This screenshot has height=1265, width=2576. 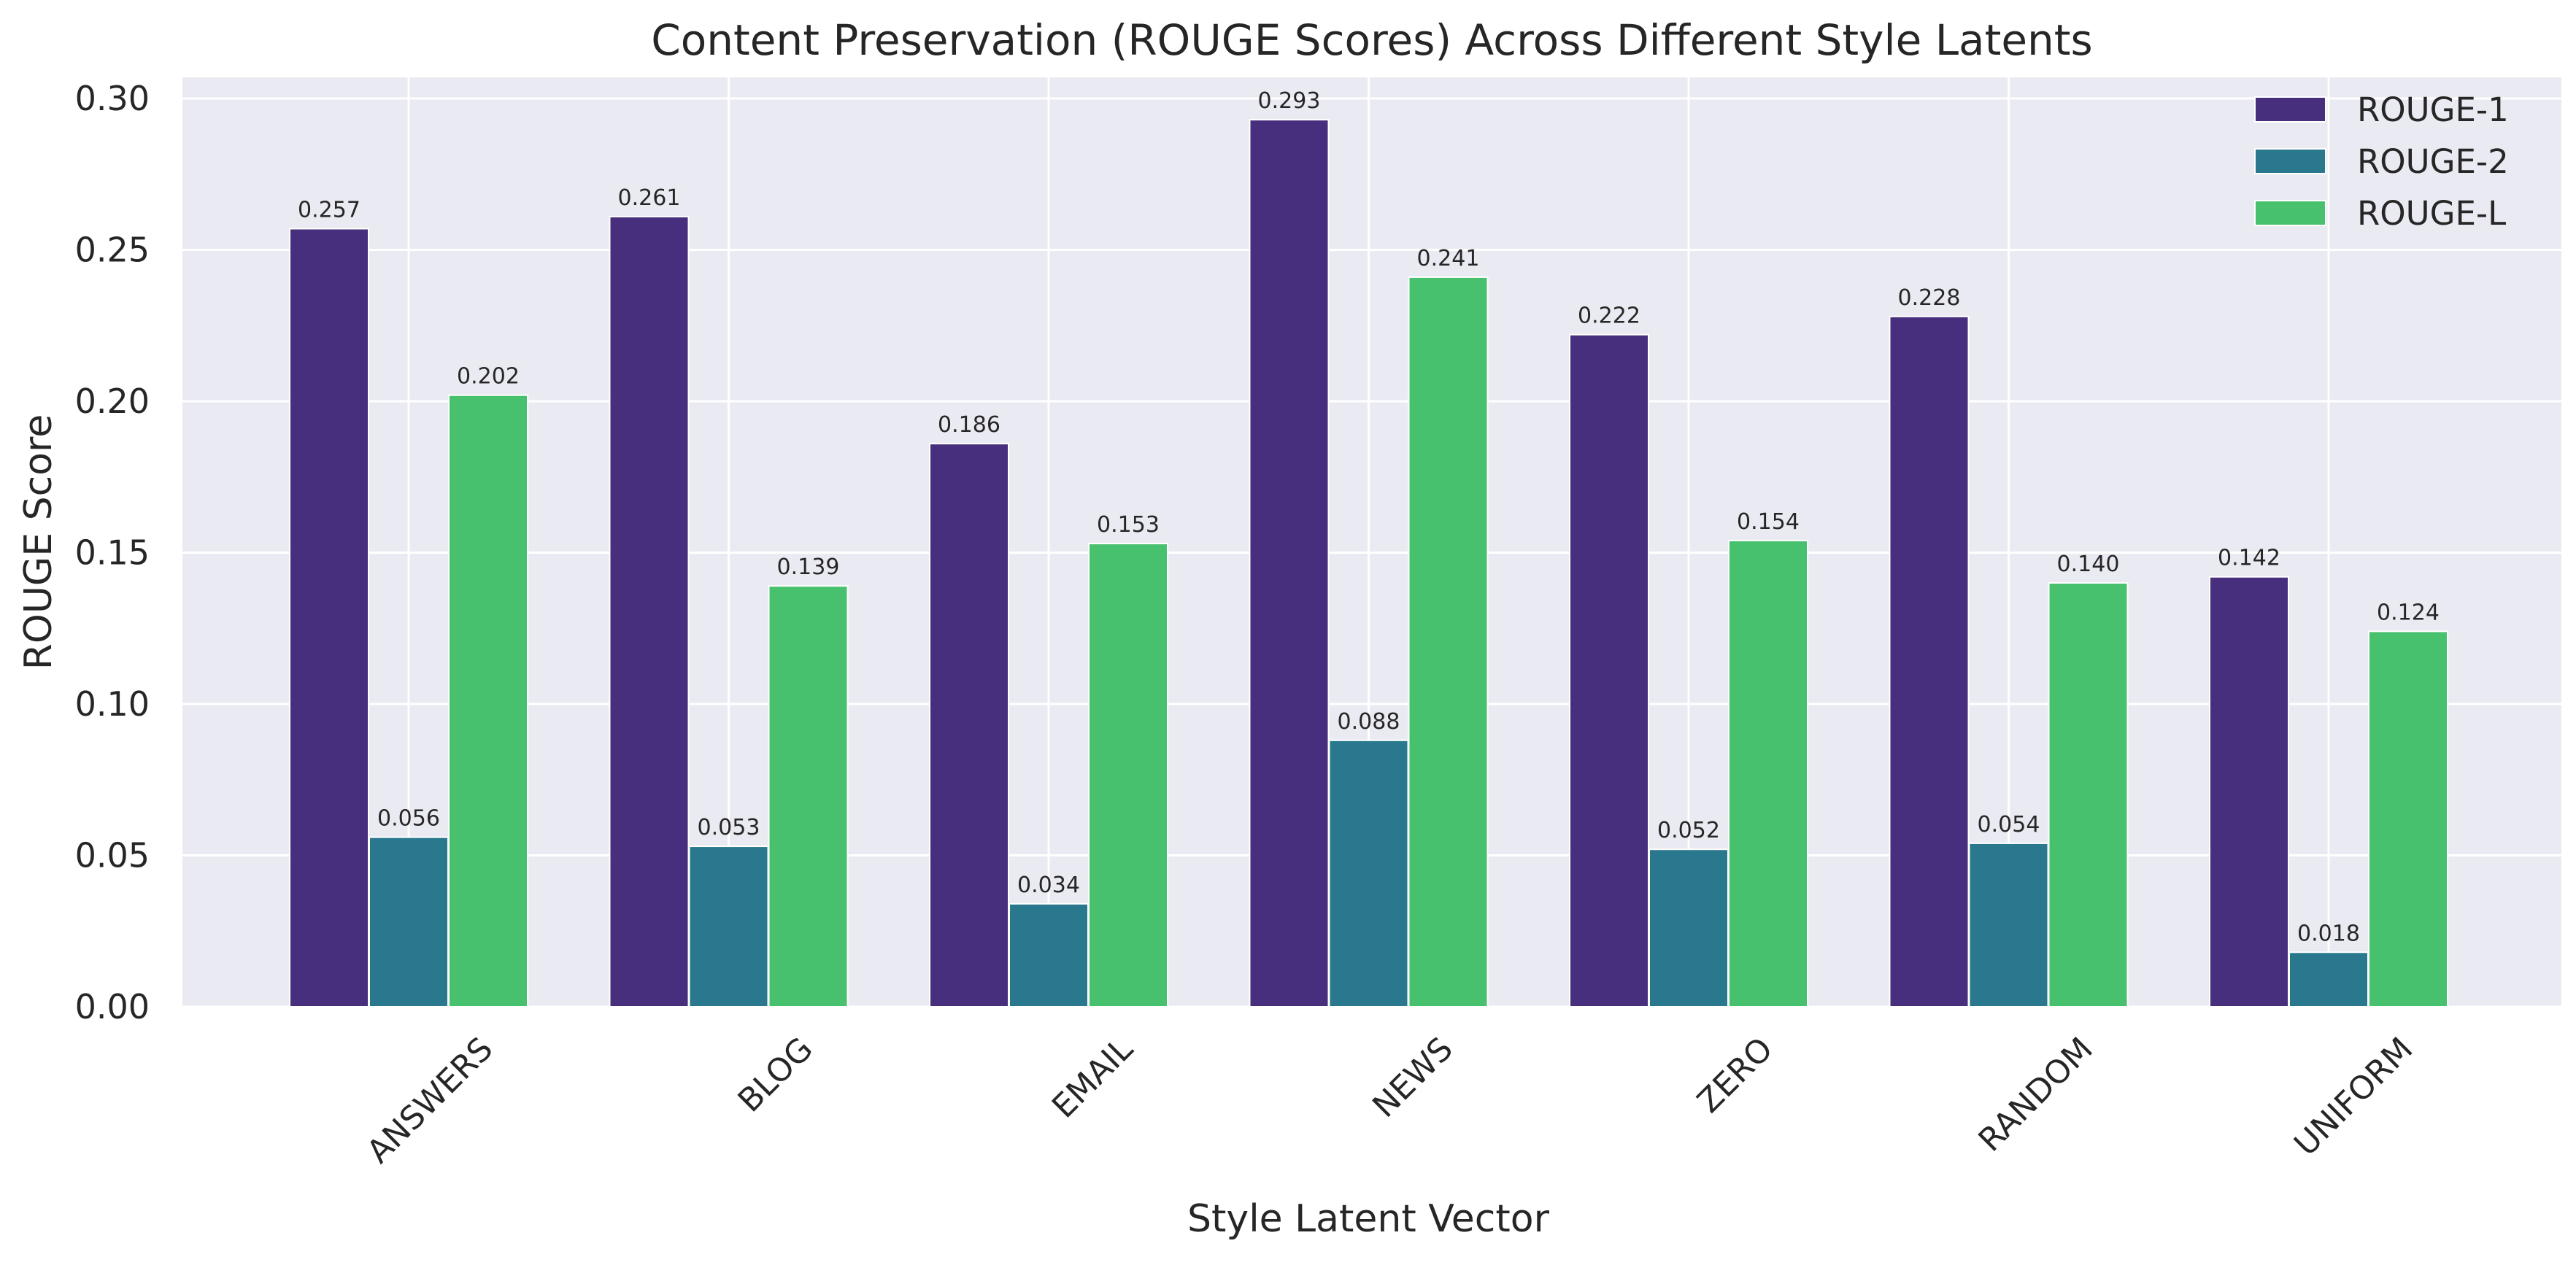 I want to click on x-axis-label: Style Latent Vector, so click(x=1368, y=1219).